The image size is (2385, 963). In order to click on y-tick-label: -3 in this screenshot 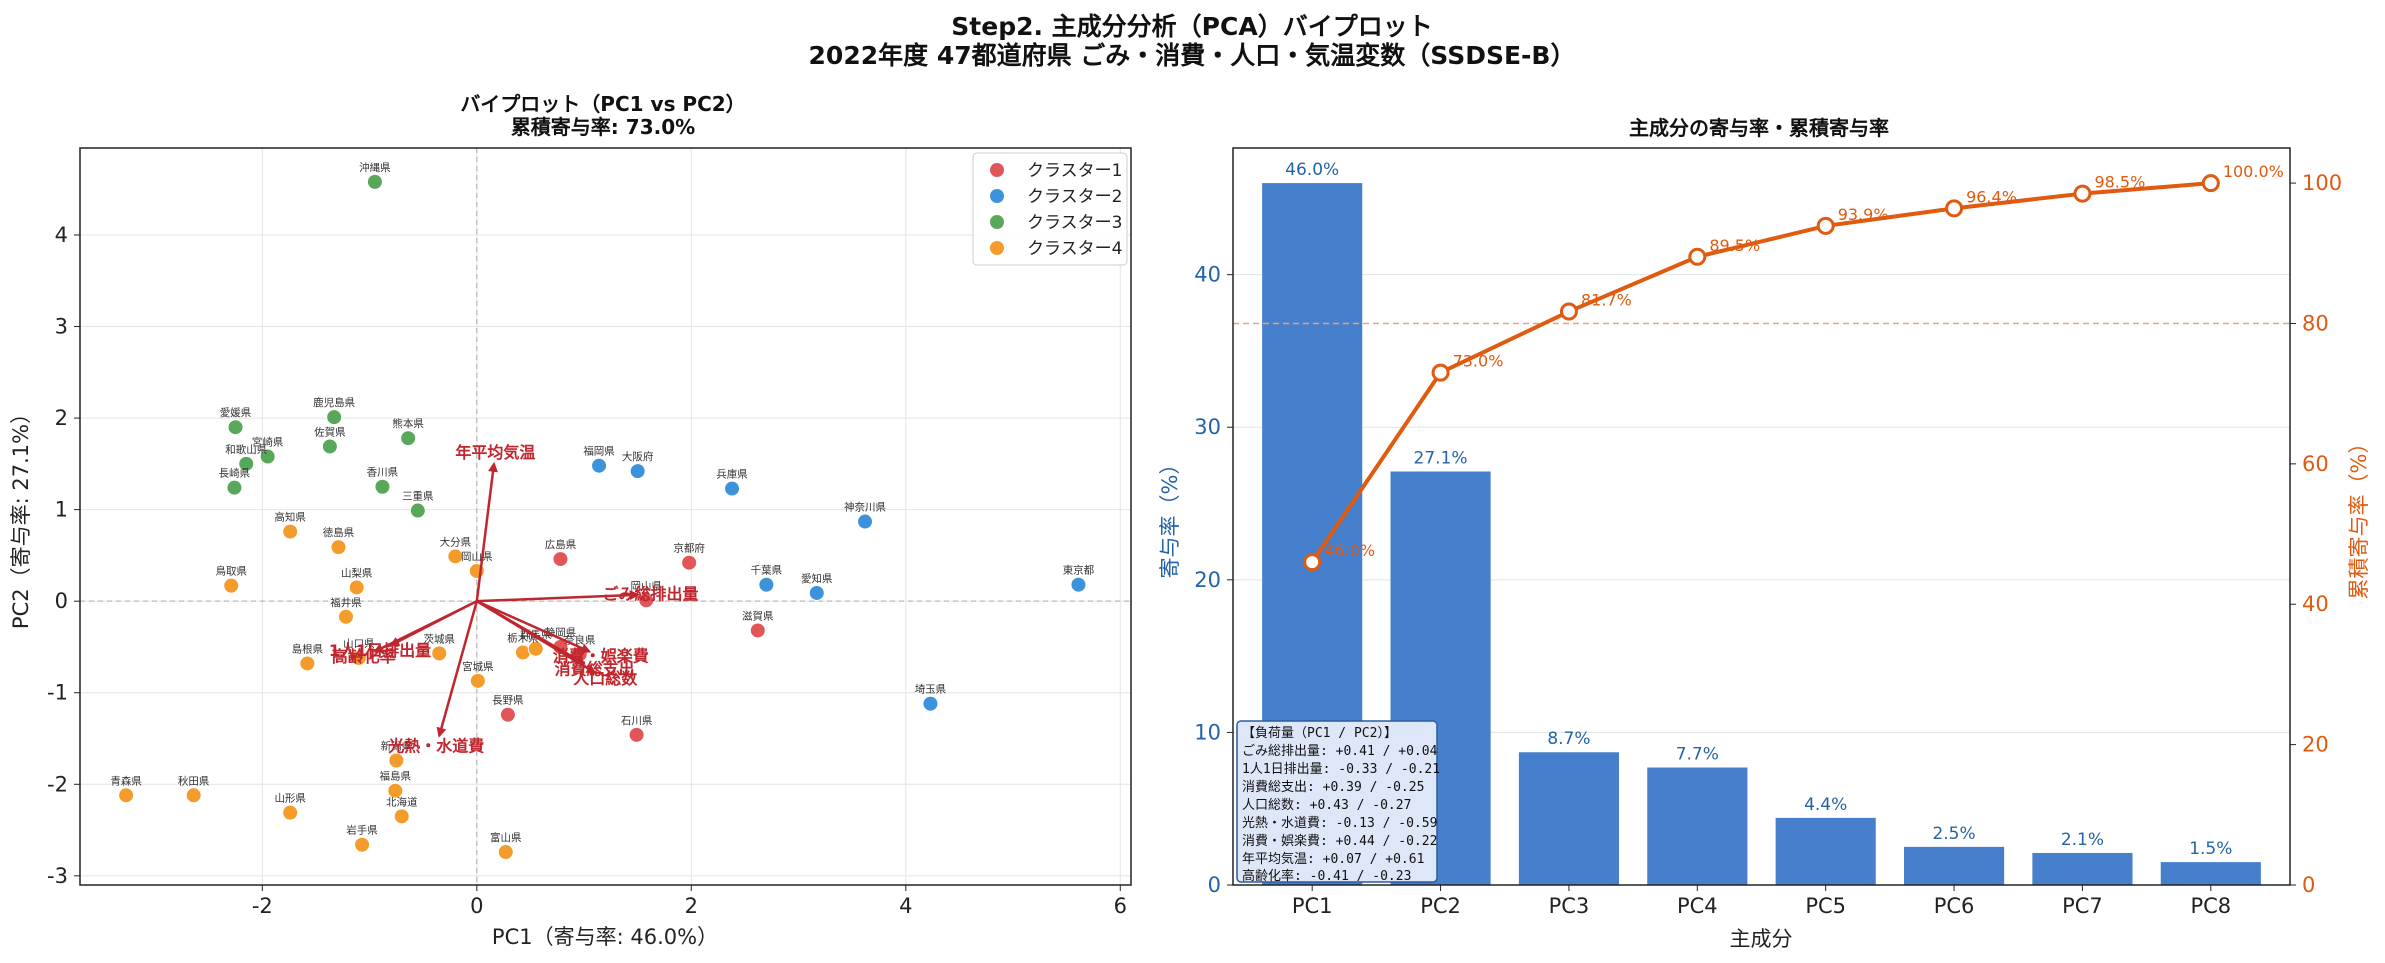, I will do `click(57, 876)`.